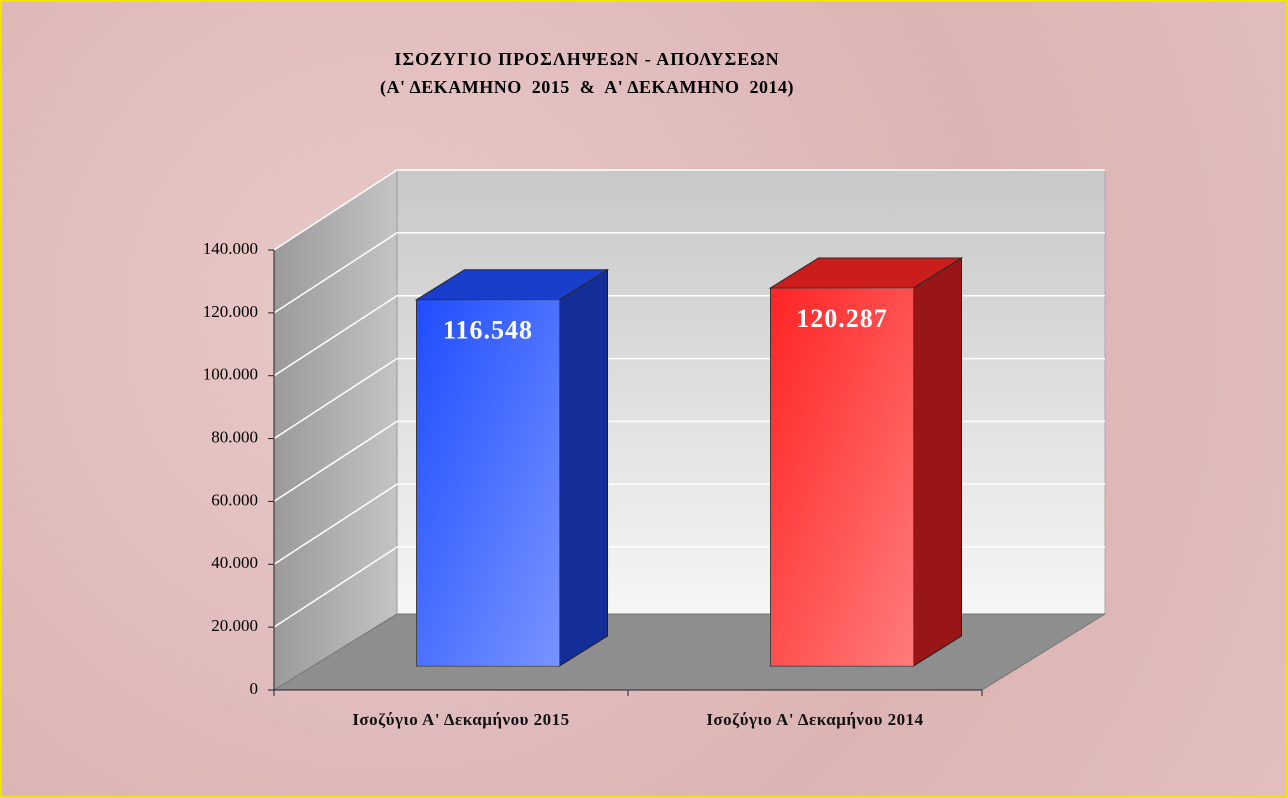  Describe the element at coordinates (230, 311) in the screenshot. I see `y-tick-label: 120.000` at that location.